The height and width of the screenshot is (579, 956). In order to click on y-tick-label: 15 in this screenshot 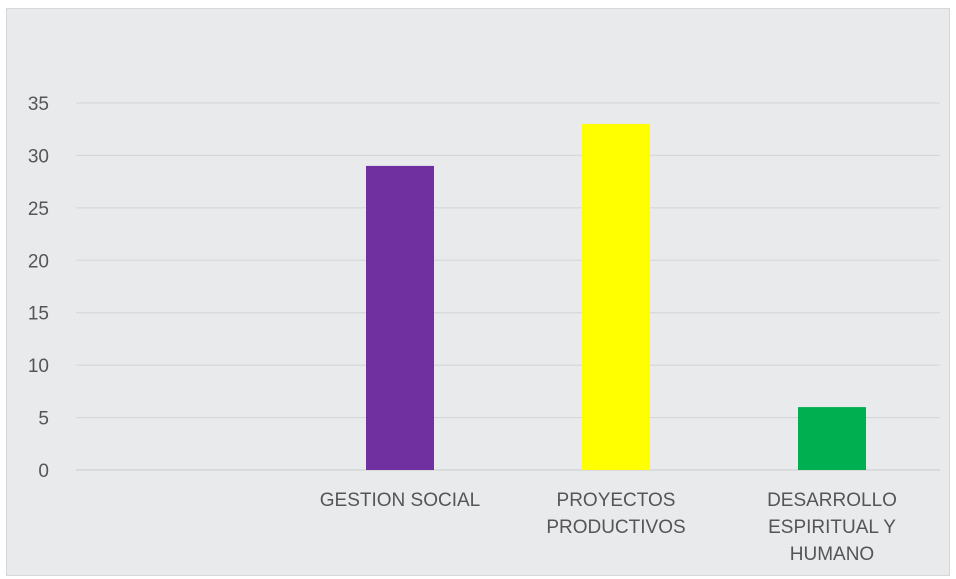, I will do `click(38, 314)`.